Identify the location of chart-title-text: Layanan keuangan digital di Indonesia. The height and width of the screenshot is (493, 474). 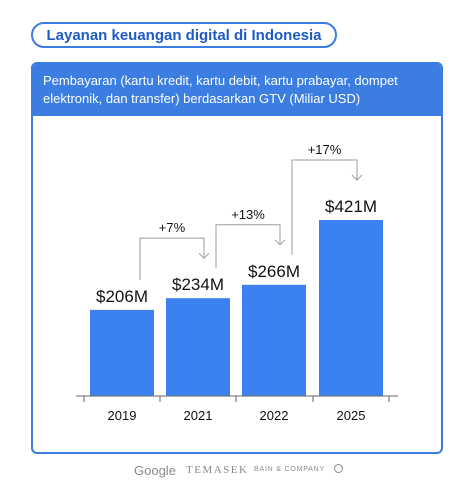
(184, 35).